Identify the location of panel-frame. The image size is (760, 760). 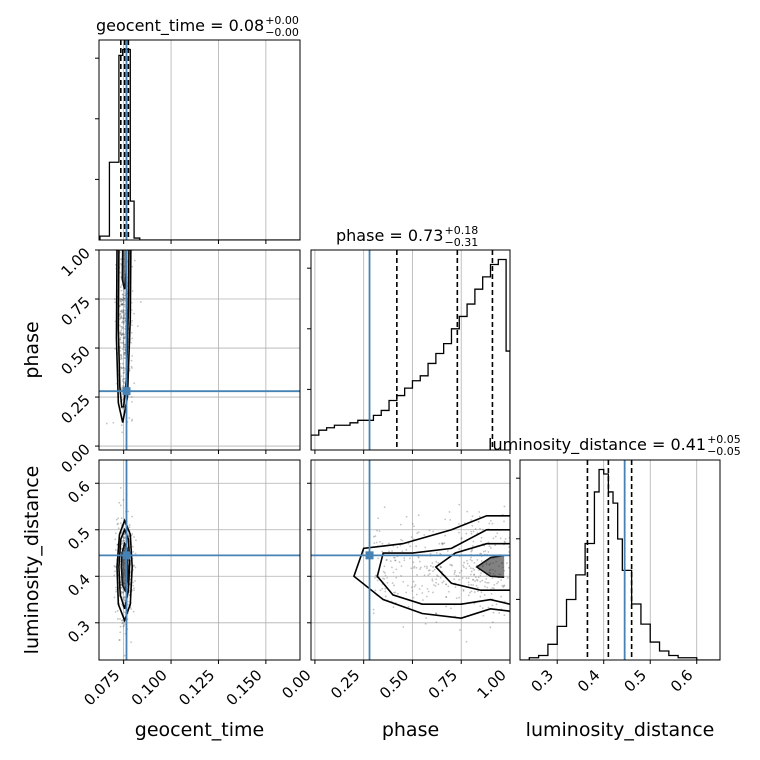
(410, 560).